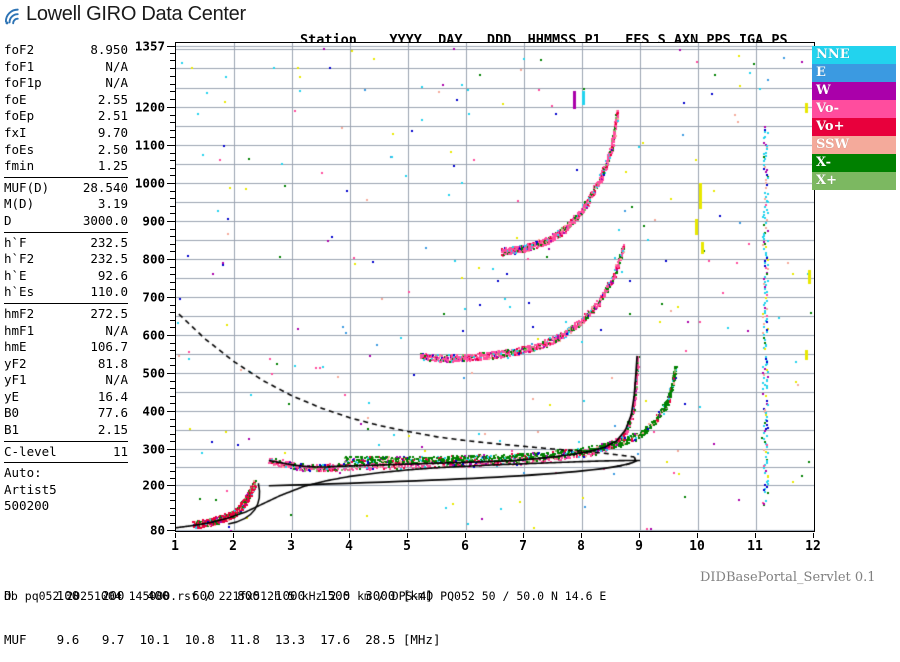 The image size is (900, 662). What do you see at coordinates (824, 162) in the screenshot?
I see `legend-item-label: X-` at bounding box center [824, 162].